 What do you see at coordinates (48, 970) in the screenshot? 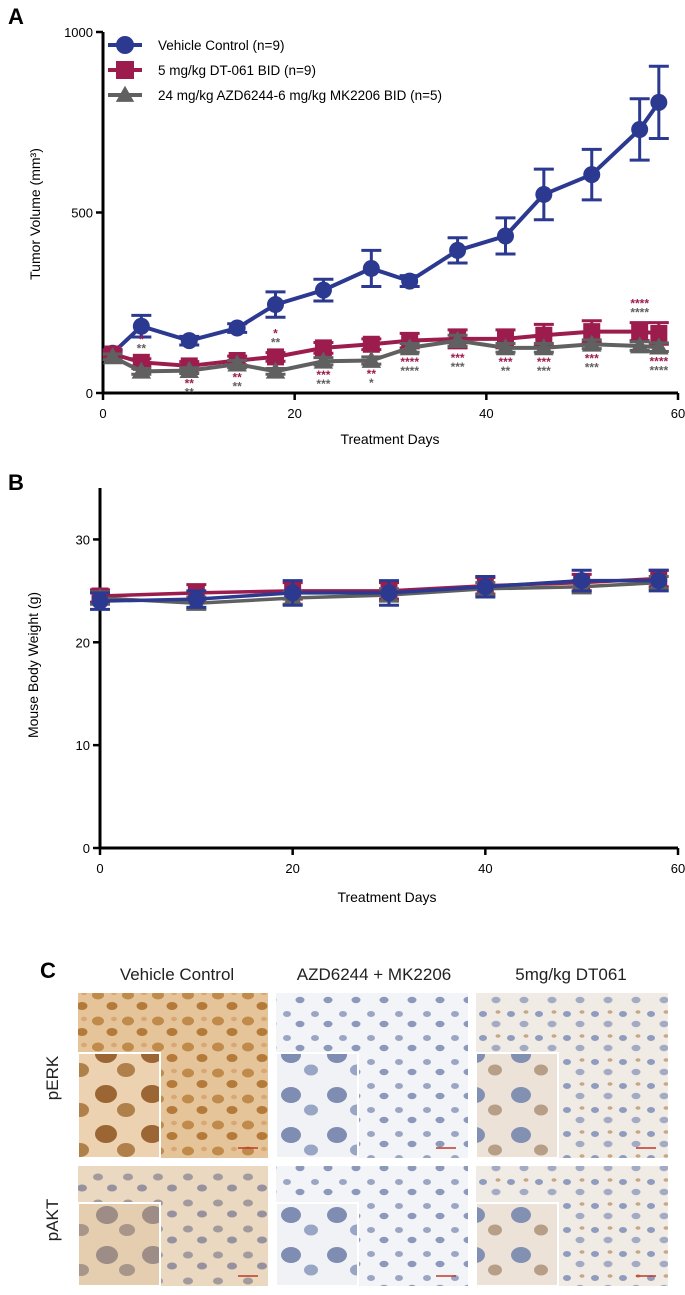
I see `panel-c-label: C` at bounding box center [48, 970].